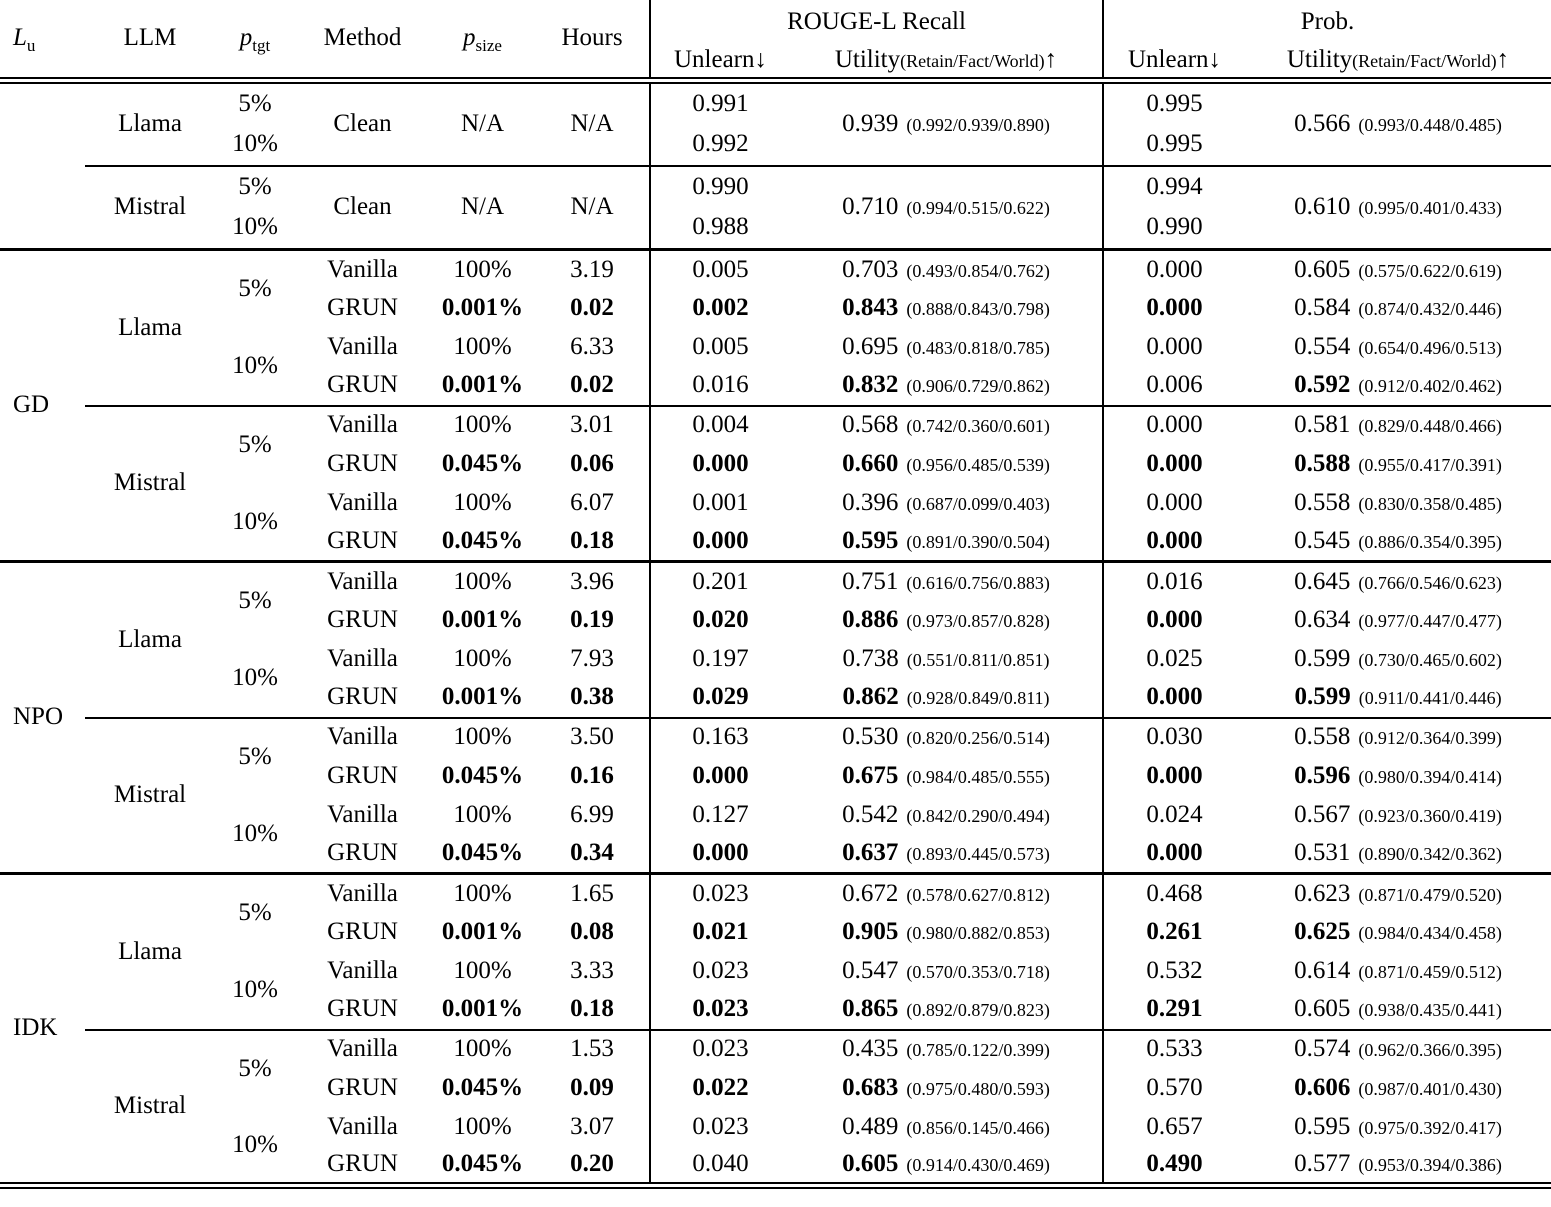  Describe the element at coordinates (1174, 1166) in the screenshot. I see `cell-prob-unlearn: 0.490` at that location.